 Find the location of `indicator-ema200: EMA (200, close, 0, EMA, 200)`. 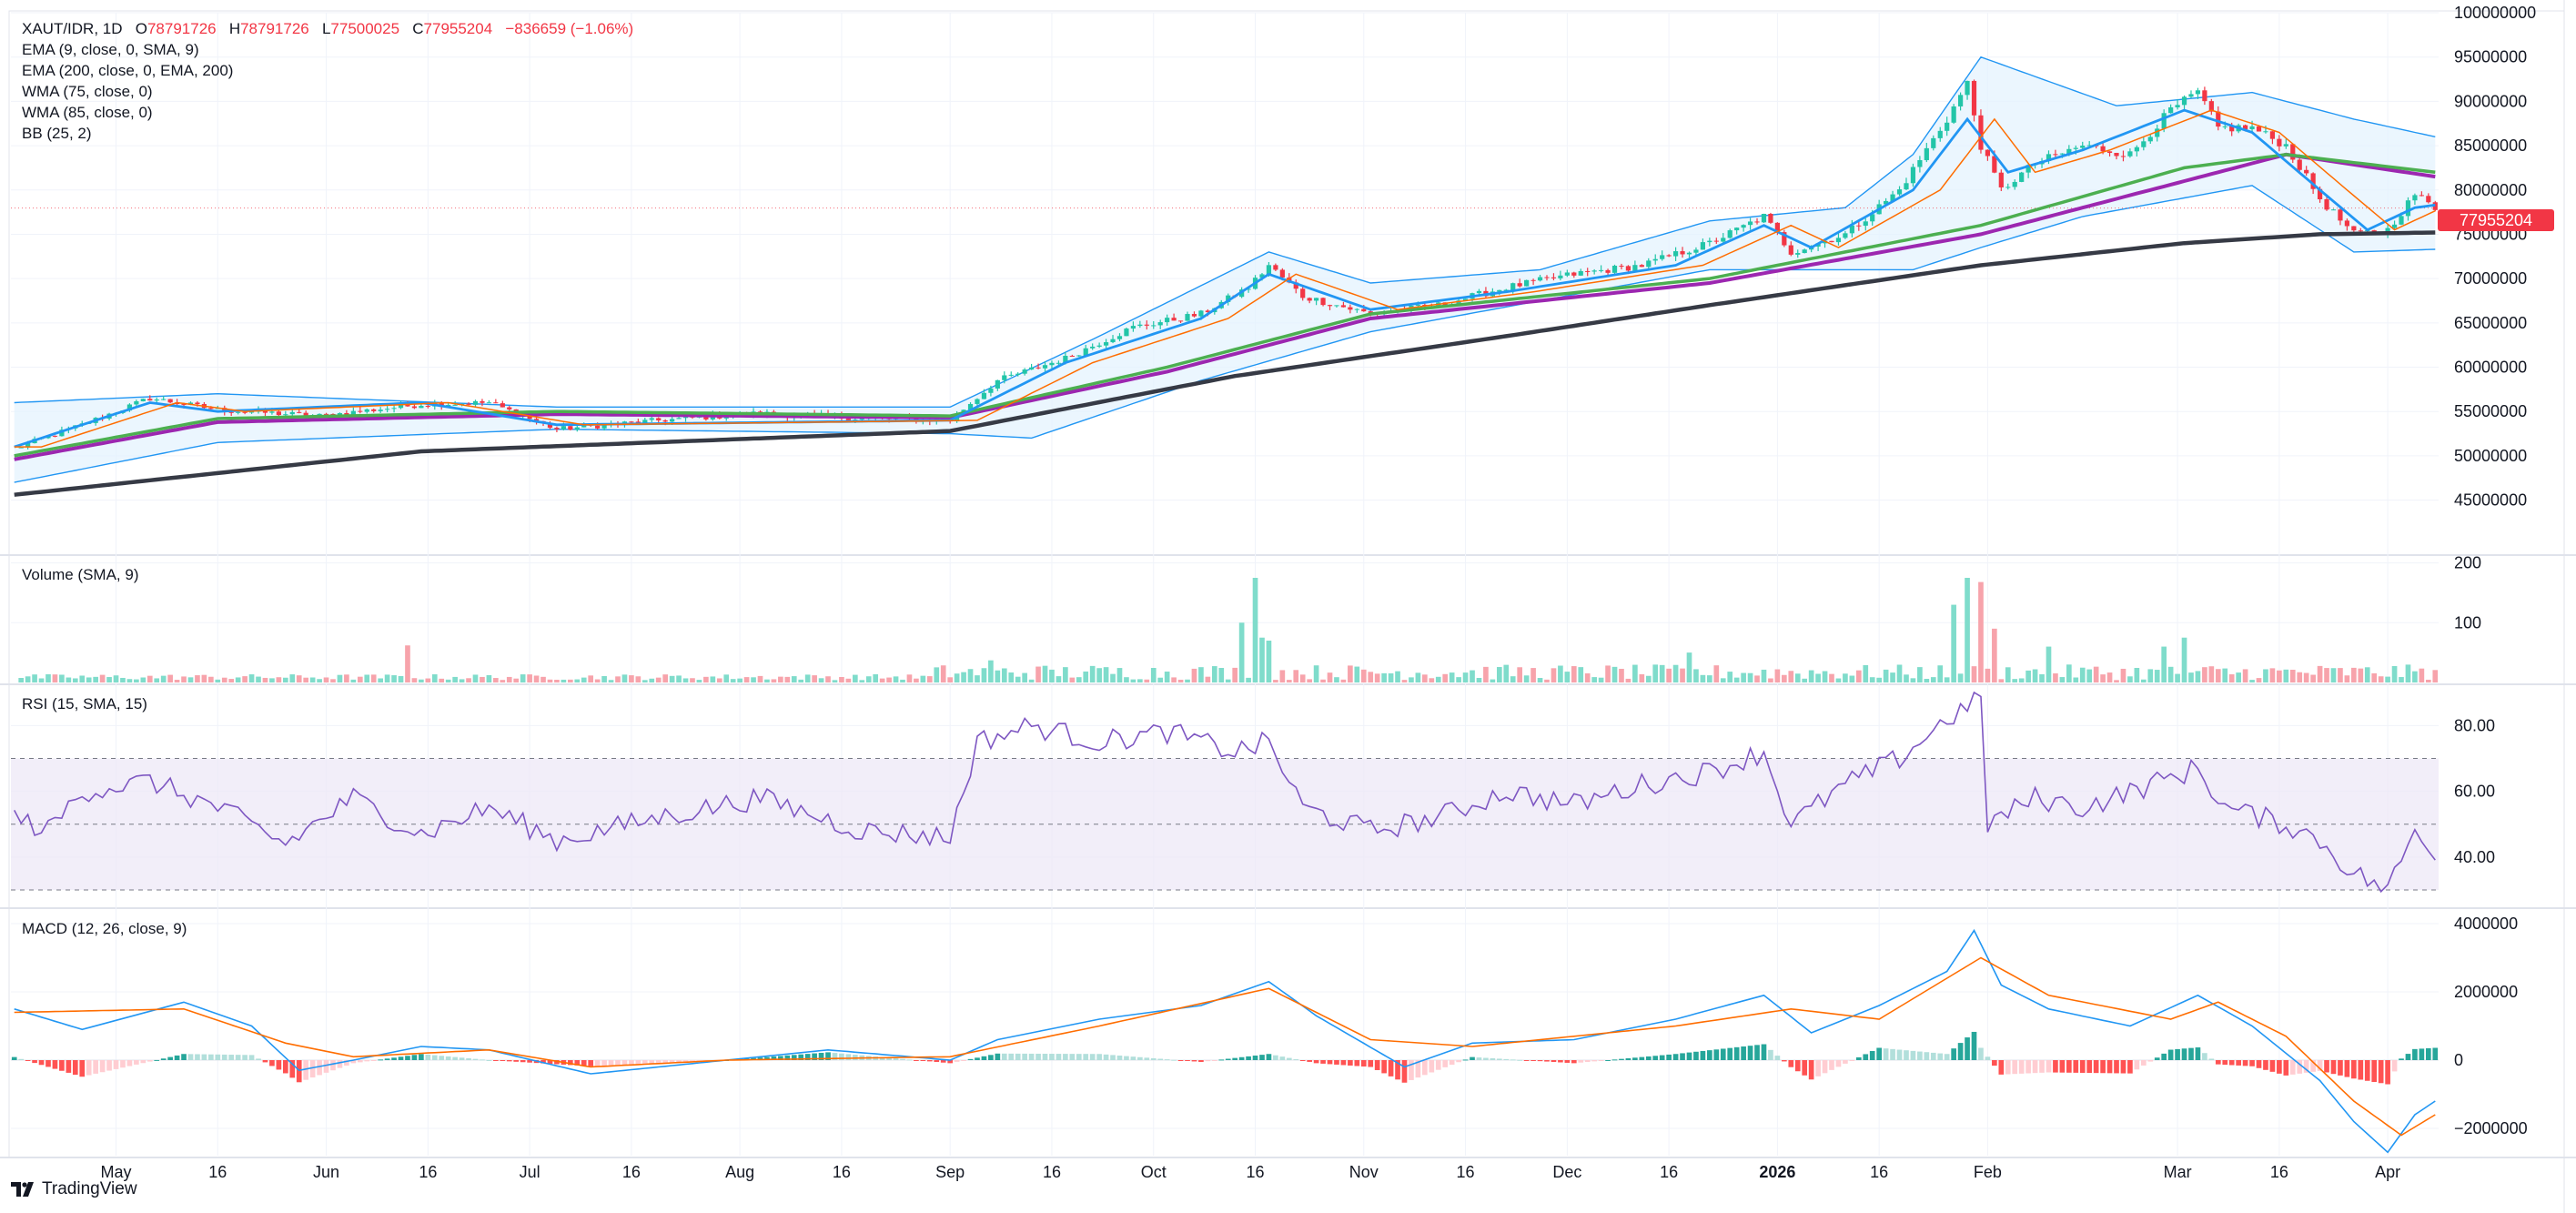

indicator-ema200: EMA (200, close, 0, EMA, 200) is located at coordinates (128, 70).